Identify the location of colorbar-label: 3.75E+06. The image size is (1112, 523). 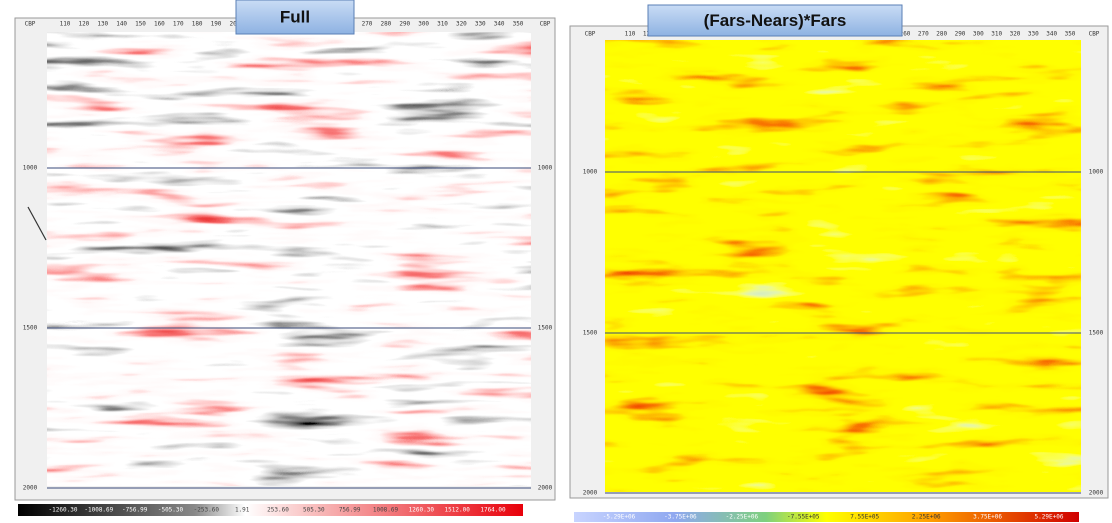
(987, 517).